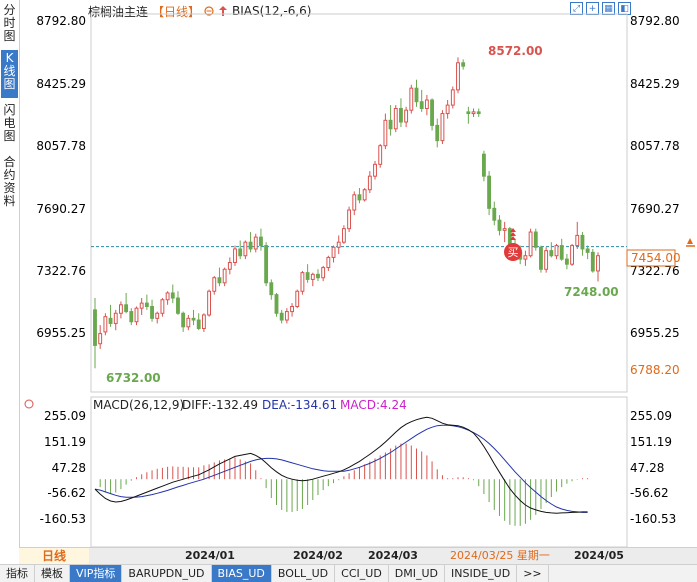 Image resolution: width=697 pixels, height=582 pixels. Describe the element at coordinates (655, 21) in the screenshot. I see `y-tick: 8792.80` at that location.